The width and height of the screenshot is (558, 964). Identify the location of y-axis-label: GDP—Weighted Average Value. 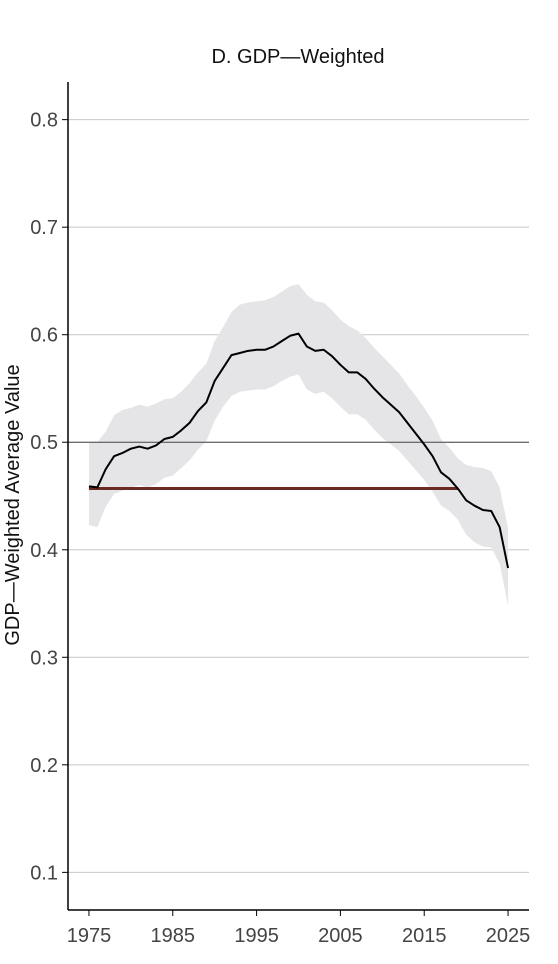
(13, 504).